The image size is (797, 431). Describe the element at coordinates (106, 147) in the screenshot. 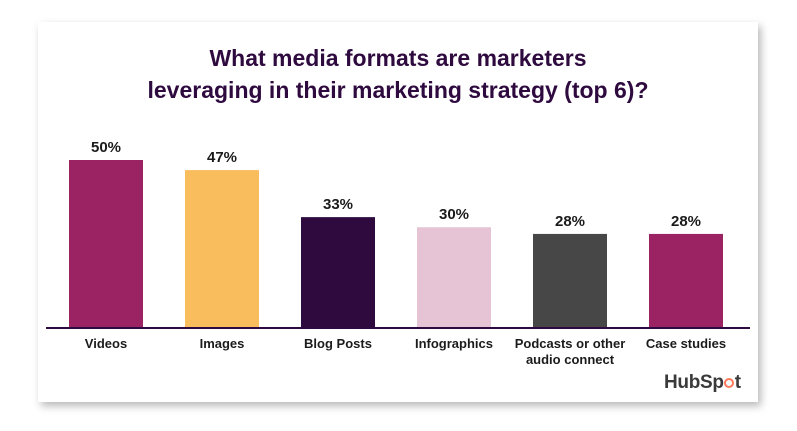

I see `data-label-0: 50%` at that location.